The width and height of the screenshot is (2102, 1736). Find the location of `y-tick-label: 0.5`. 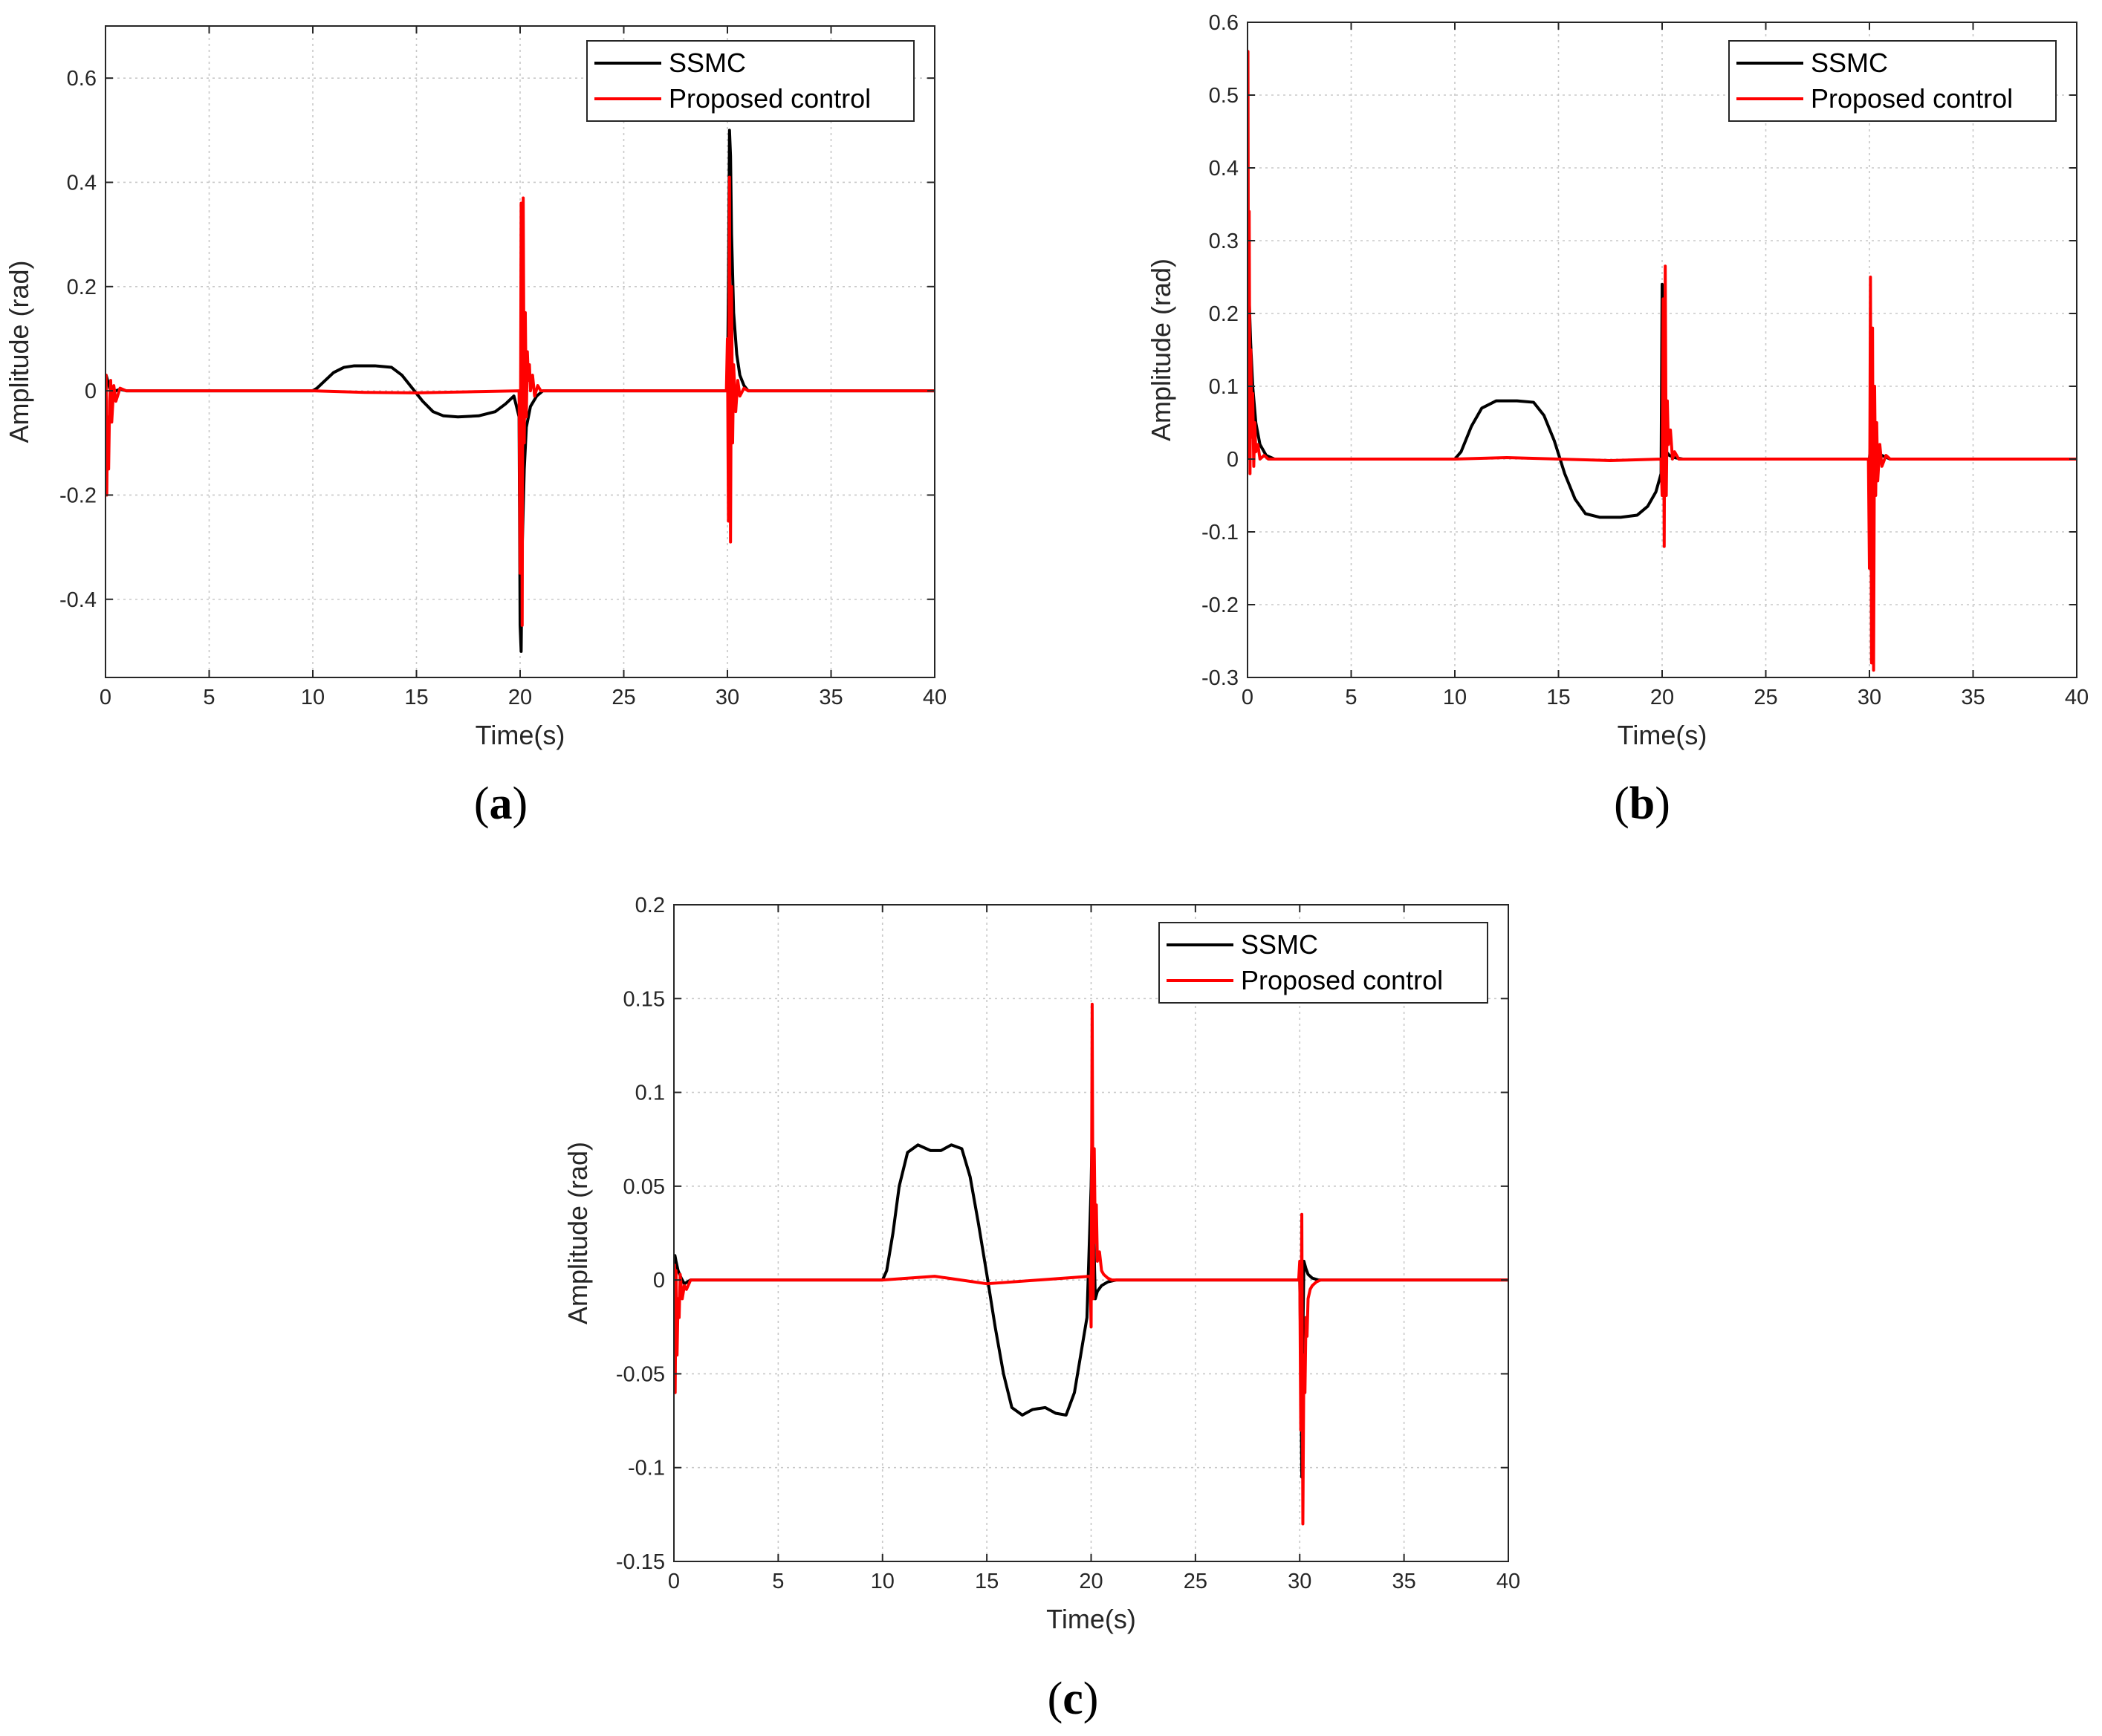

y-tick-label: 0.5 is located at coordinates (1224, 96).